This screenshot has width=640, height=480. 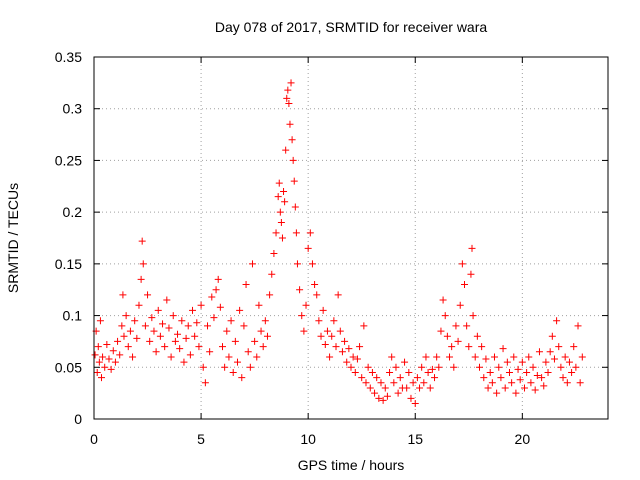 I want to click on y-tick-label: 0.1, so click(x=73, y=316).